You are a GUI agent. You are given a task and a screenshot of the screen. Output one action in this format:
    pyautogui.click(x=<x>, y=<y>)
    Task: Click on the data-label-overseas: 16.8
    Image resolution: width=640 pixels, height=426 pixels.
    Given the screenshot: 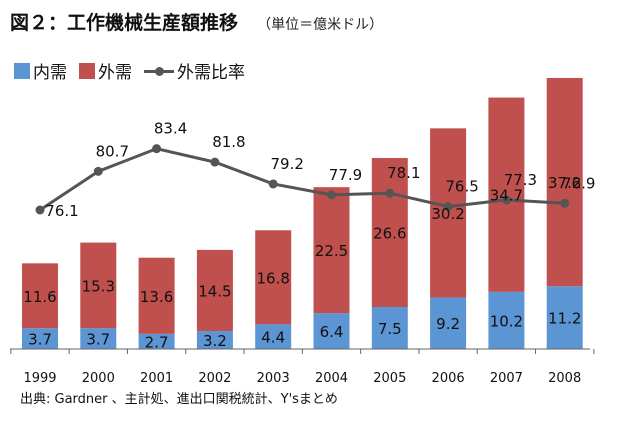 What is the action you would take?
    pyautogui.click(x=272, y=278)
    